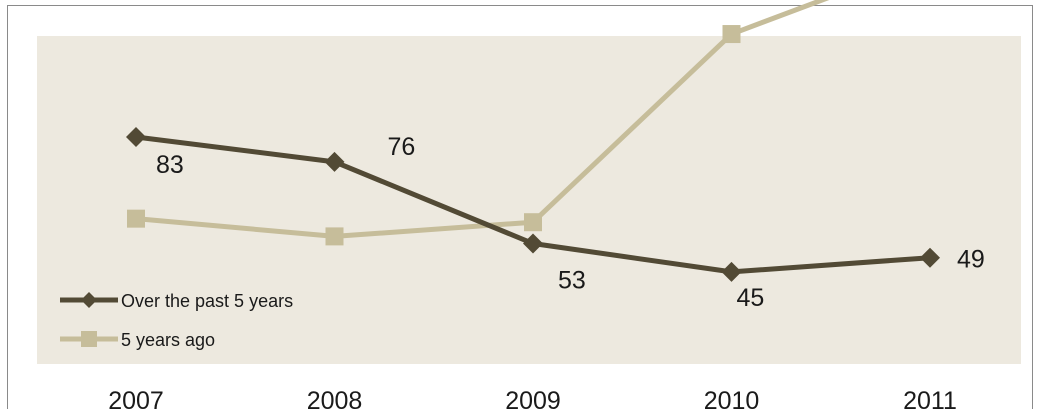  Describe the element at coordinates (136, 218) in the screenshot. I see `point-5-years-ago-2007` at that location.